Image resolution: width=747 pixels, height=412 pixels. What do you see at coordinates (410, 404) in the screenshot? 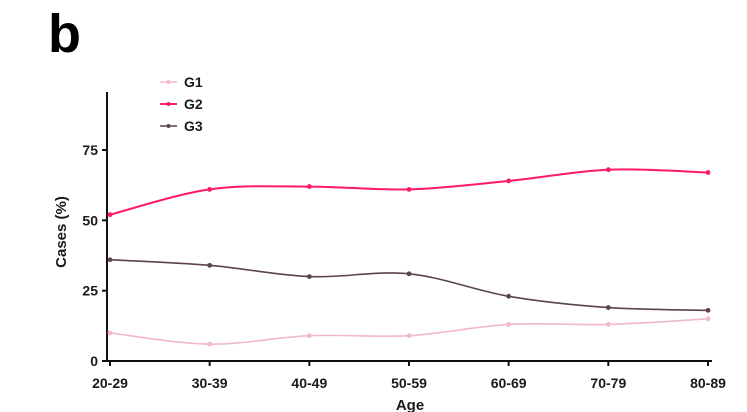
I see `x-axis-title: Age` at bounding box center [410, 404].